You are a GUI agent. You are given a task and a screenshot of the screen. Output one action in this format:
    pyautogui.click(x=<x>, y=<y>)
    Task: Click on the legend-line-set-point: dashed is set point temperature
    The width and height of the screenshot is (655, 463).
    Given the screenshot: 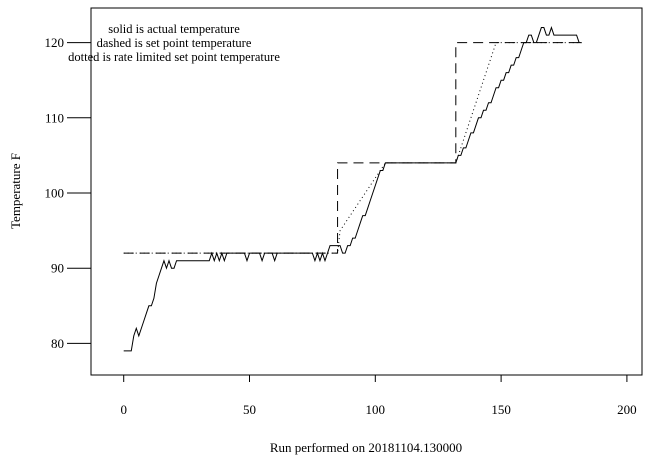 What is the action you would take?
    pyautogui.click(x=174, y=43)
    